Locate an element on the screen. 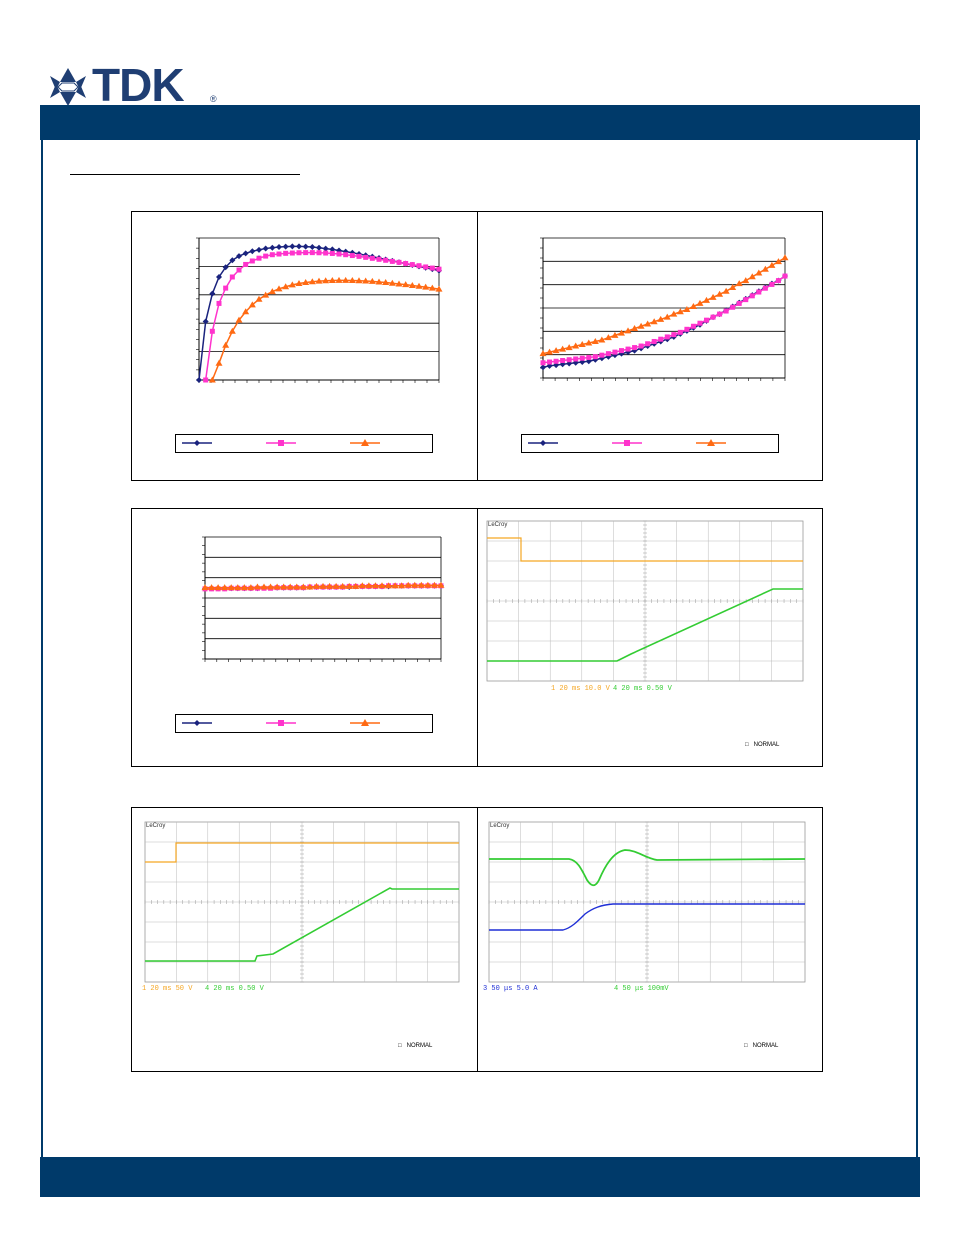 The image size is (954, 1235). scope3-caption-ch3: 3 50 μs 5.0 A is located at coordinates (510, 989).